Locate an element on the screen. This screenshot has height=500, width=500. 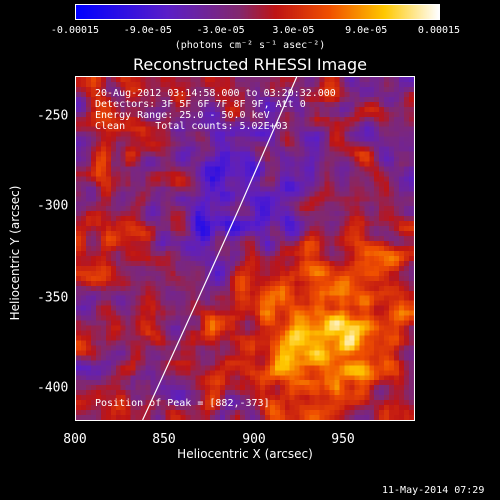
timestamp-footer: 11-May-2014 07:29 is located at coordinates (433, 490).